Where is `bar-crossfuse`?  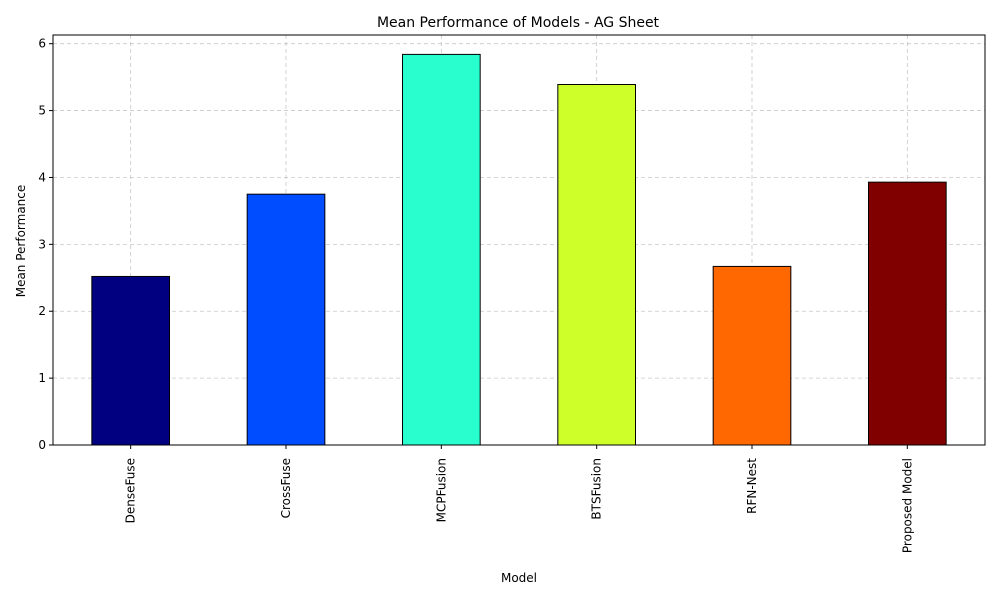
bar-crossfuse is located at coordinates (286, 319).